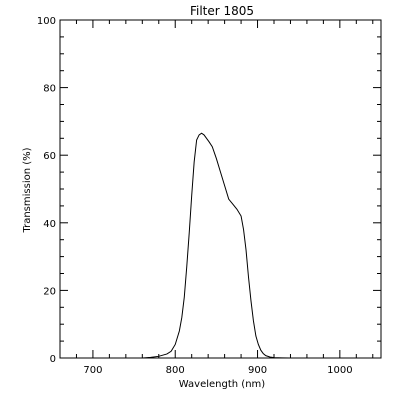  Describe the element at coordinates (49, 291) in the screenshot. I see `y-tick-label: 20` at that location.